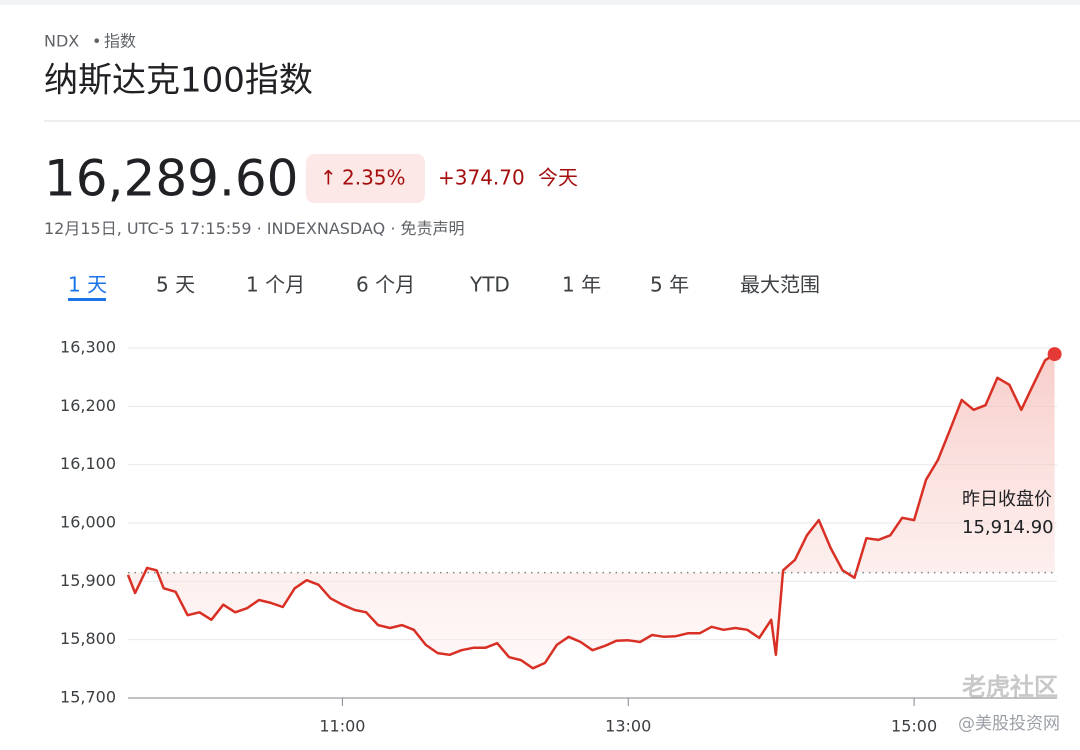 This screenshot has width=1080, height=750. What do you see at coordinates (326, 228) in the screenshot?
I see `meta-exchange: INDEXNASDAQ` at bounding box center [326, 228].